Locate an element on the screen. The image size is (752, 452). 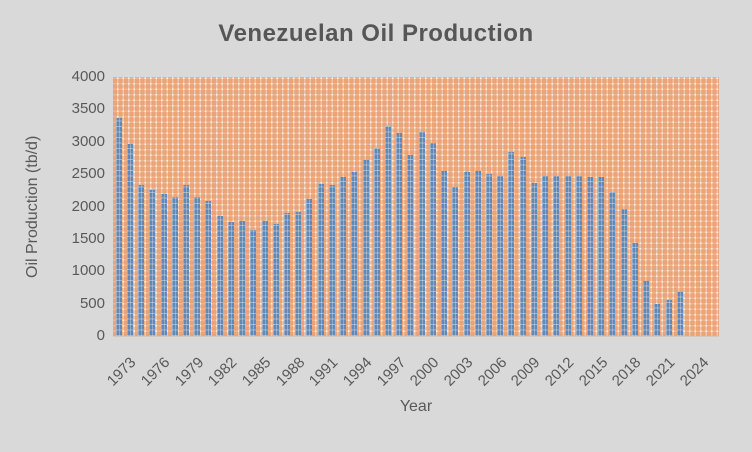
x-tick-text: 2009 is located at coordinates (526, 372).